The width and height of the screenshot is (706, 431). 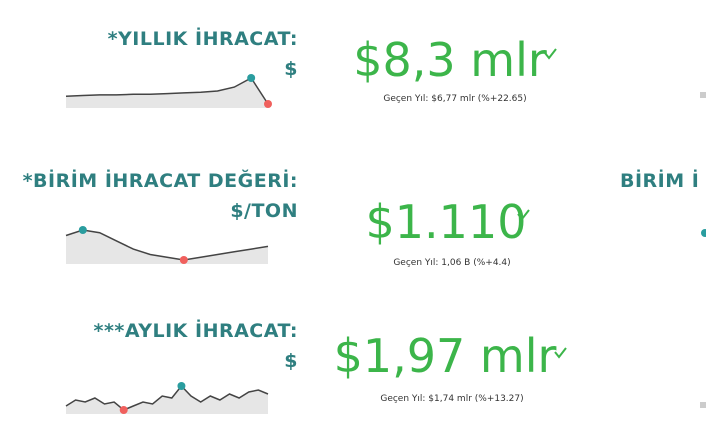 I want to click on kpi-title: ***AYLIK İHRACAT:, so click(x=196, y=330).